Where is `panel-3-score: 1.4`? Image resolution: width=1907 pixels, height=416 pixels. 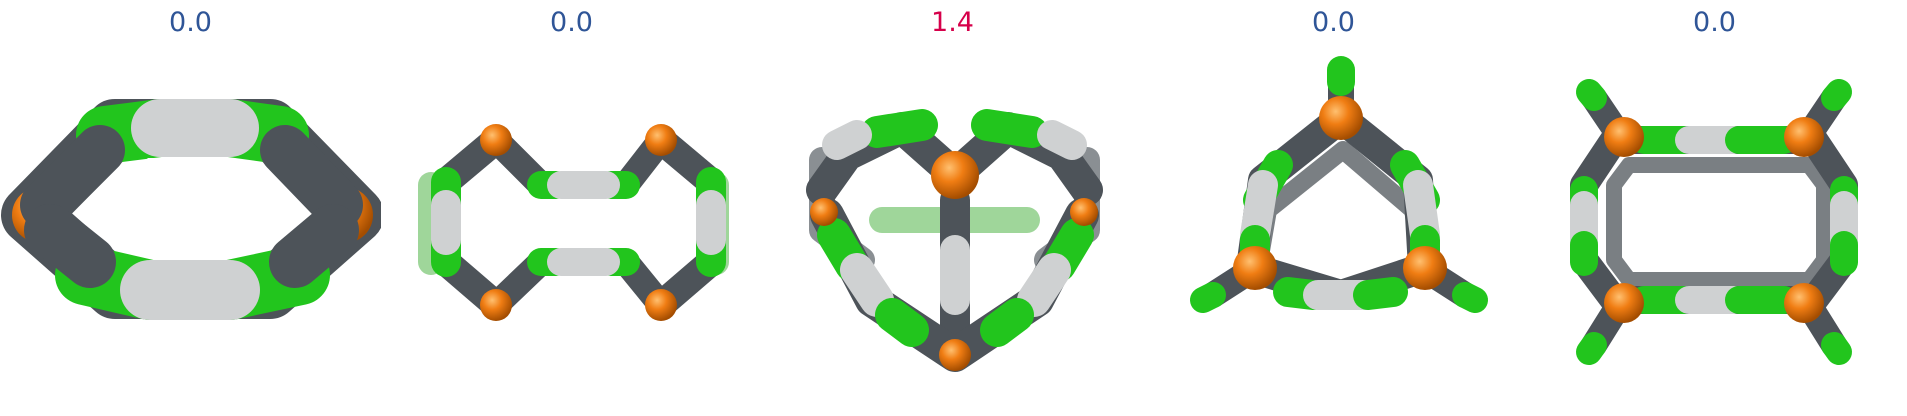
panel-3-score: 1.4 is located at coordinates (952, 22).